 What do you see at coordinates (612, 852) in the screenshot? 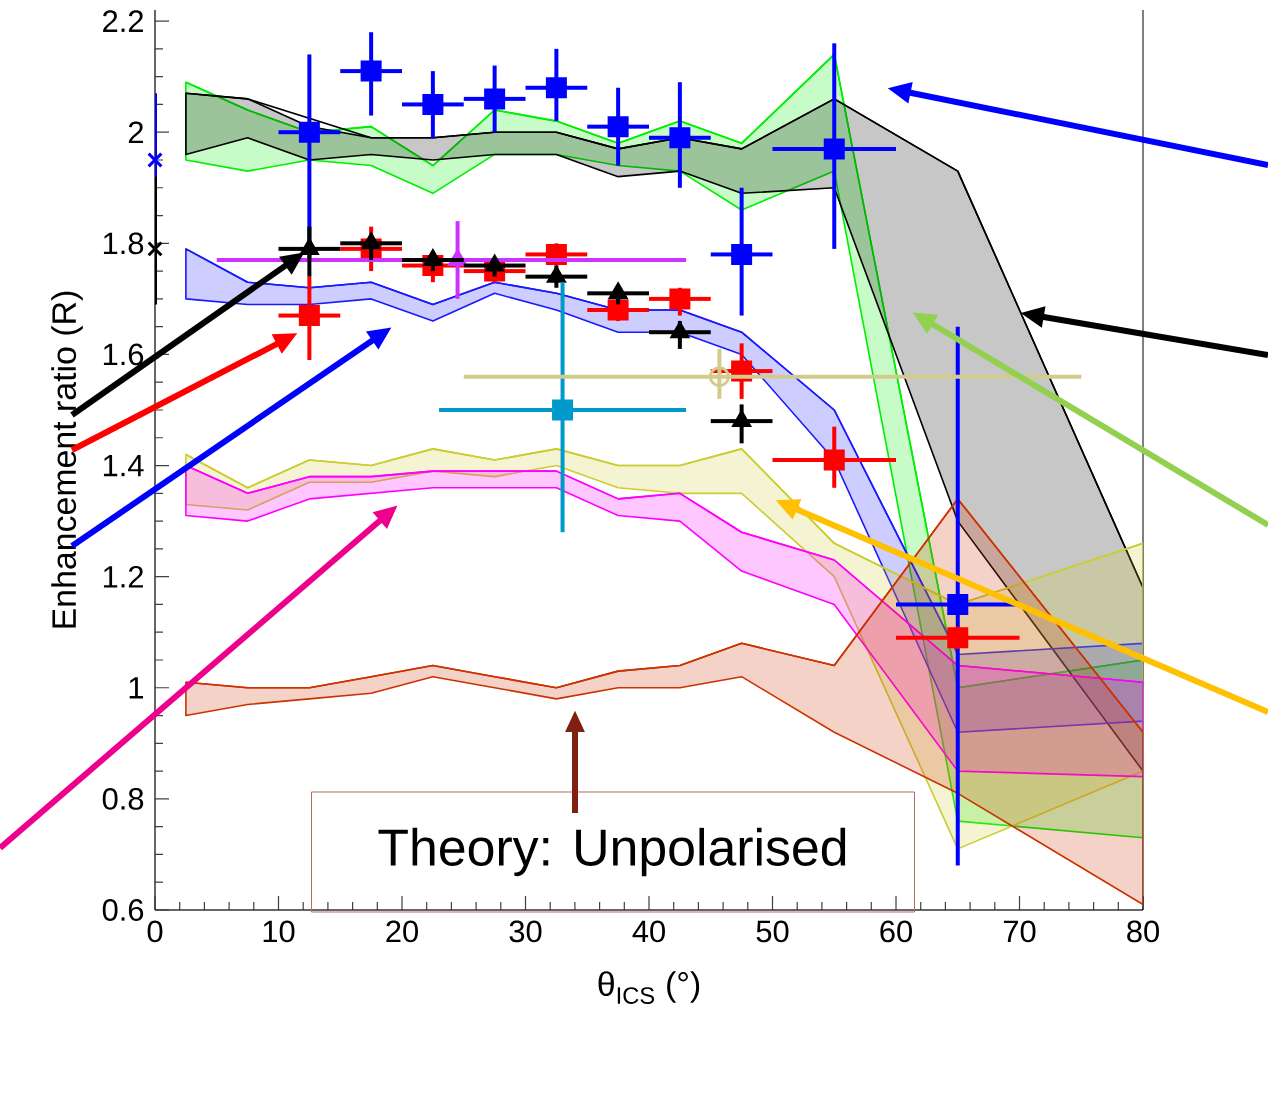
I see `annotation: Theory: Unpolarised` at bounding box center [612, 852].